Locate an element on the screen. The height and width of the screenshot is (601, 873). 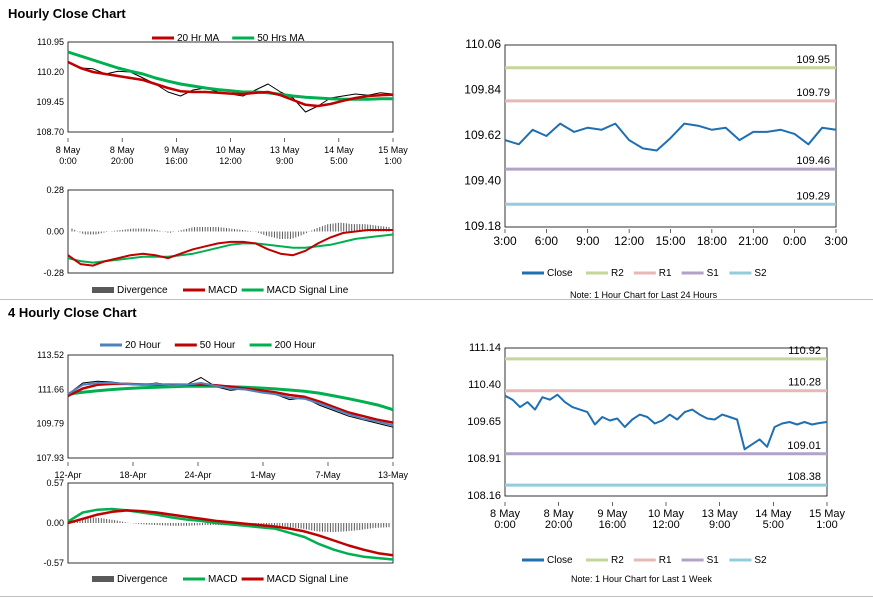
c3-level-label: 109.29 is located at coordinates (813, 196).